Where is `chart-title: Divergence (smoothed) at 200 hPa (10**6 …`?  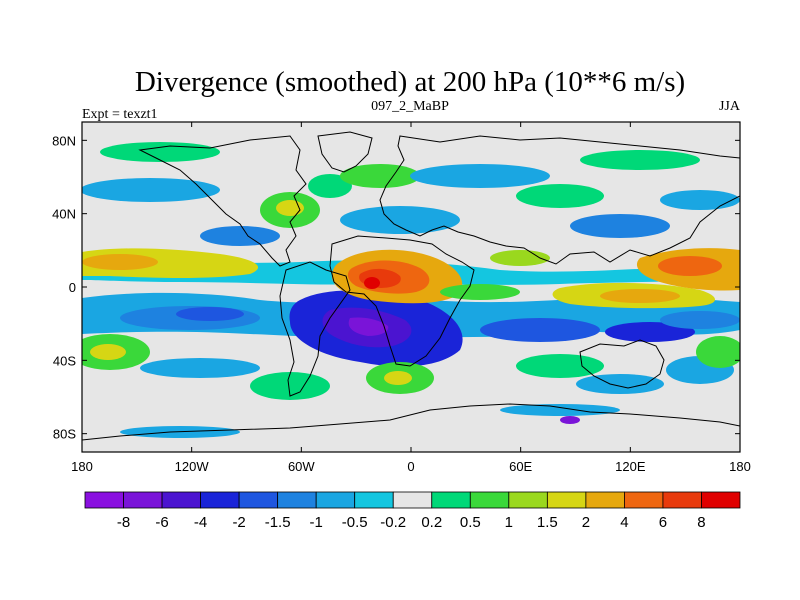
chart-title: Divergence (smoothed) at 200 hPa (10**6 … is located at coordinates (410, 82).